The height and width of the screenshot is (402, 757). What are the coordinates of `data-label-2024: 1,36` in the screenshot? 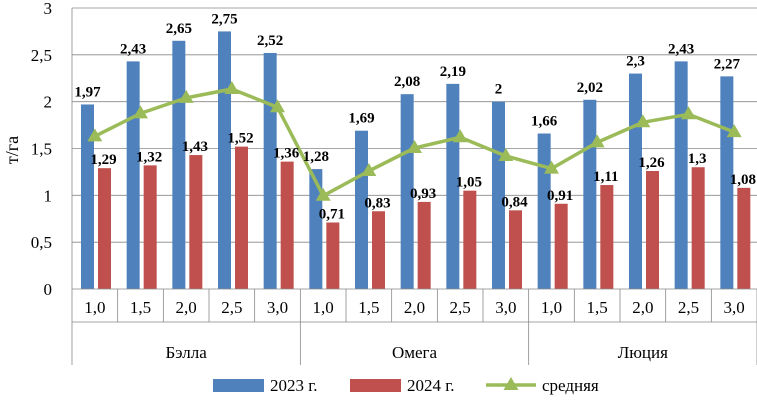 It's located at (286, 154).